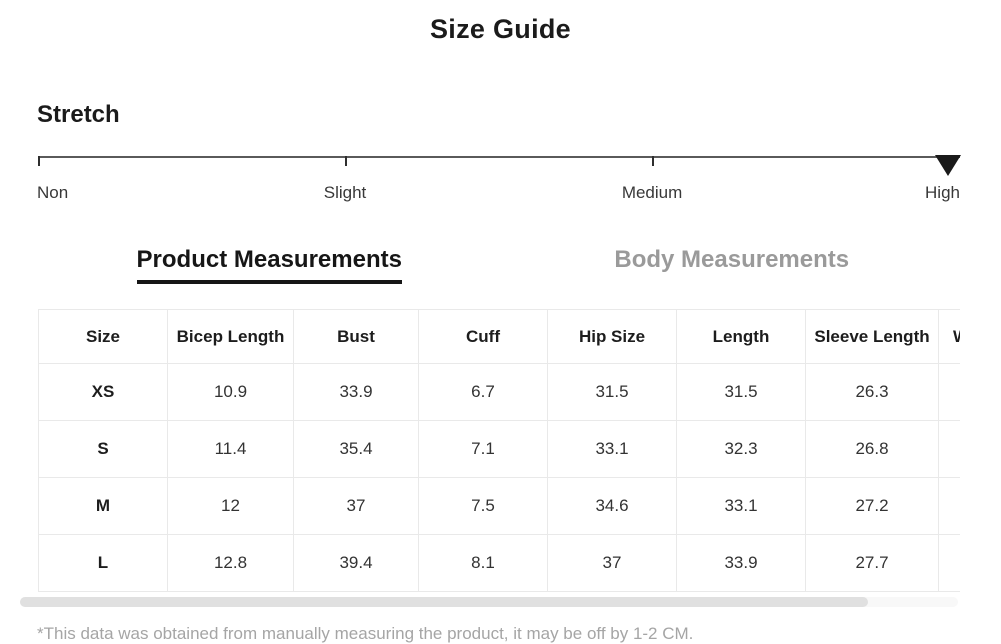 This screenshot has width=1001, height=644. I want to click on stretch-scale: Non Slight Medium High, so click(499, 187).